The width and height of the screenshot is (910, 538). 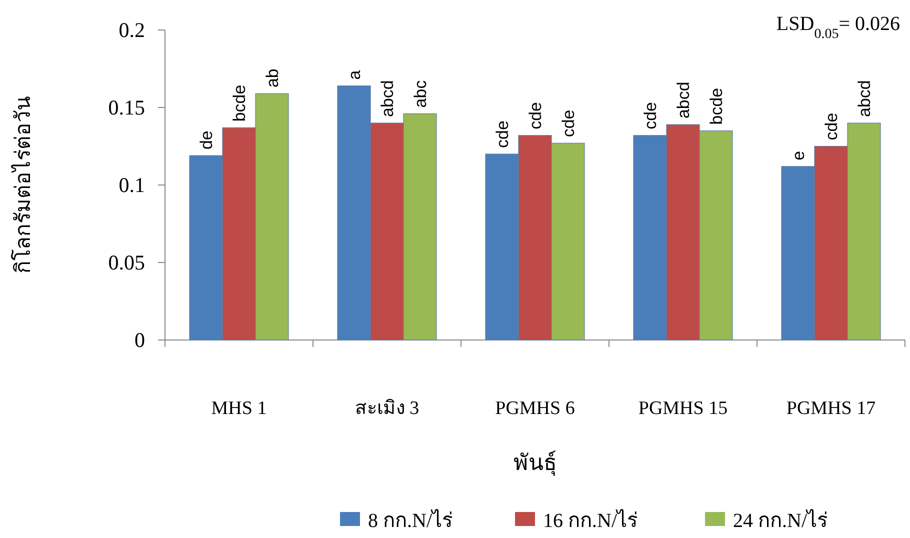 What do you see at coordinates (780, 520) in the screenshot?
I see `legend-label: 24 กก.N/ไร่` at bounding box center [780, 520].